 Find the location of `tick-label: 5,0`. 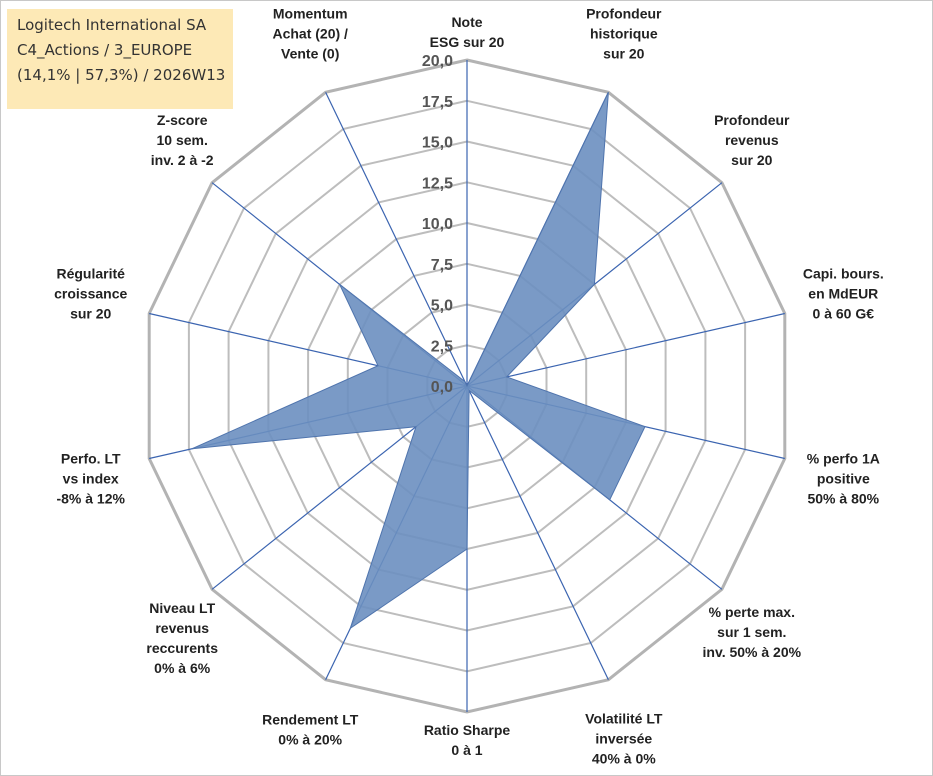

tick-label: 5,0 is located at coordinates (442, 306).